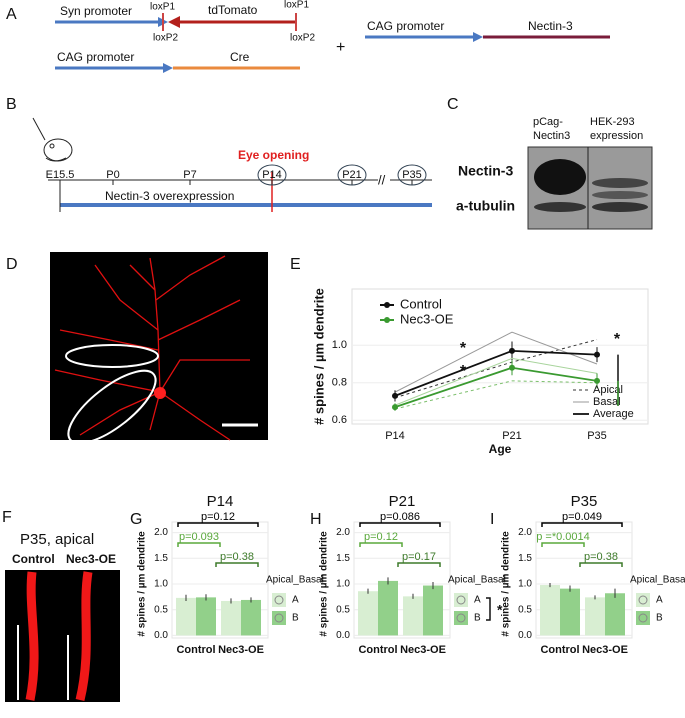 The height and width of the screenshot is (718, 685). Describe the element at coordinates (160, 393) in the screenshot. I see `soma` at that location.